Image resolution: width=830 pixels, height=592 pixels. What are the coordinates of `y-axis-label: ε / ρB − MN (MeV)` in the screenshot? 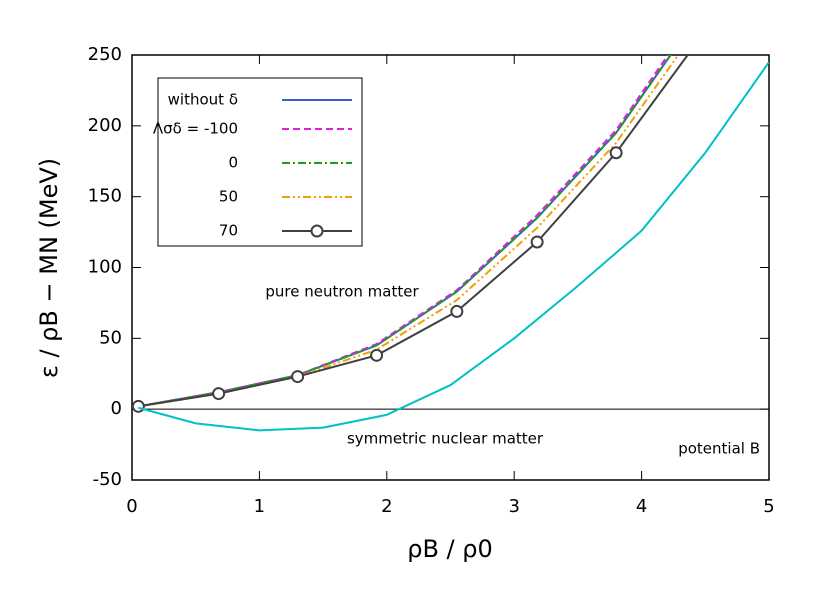 It's located at (49, 268).